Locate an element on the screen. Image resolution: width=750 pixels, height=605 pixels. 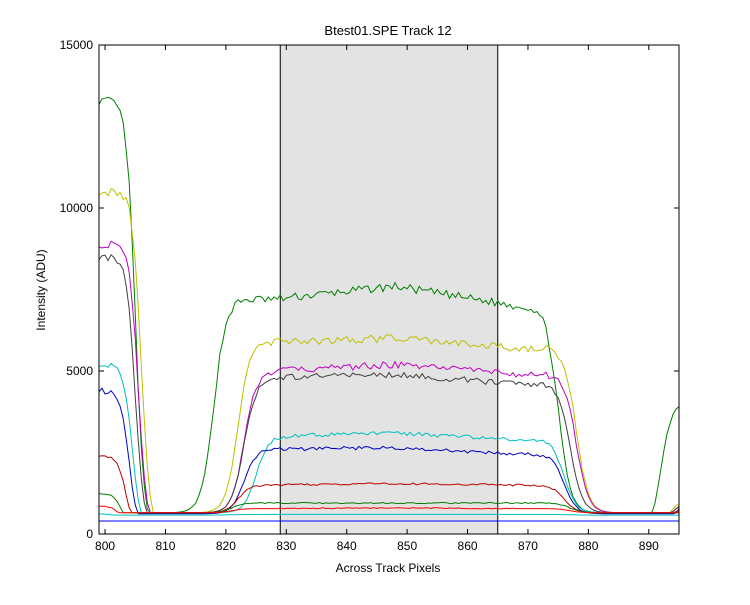
y-tick-label: 15000 is located at coordinates (77, 45).